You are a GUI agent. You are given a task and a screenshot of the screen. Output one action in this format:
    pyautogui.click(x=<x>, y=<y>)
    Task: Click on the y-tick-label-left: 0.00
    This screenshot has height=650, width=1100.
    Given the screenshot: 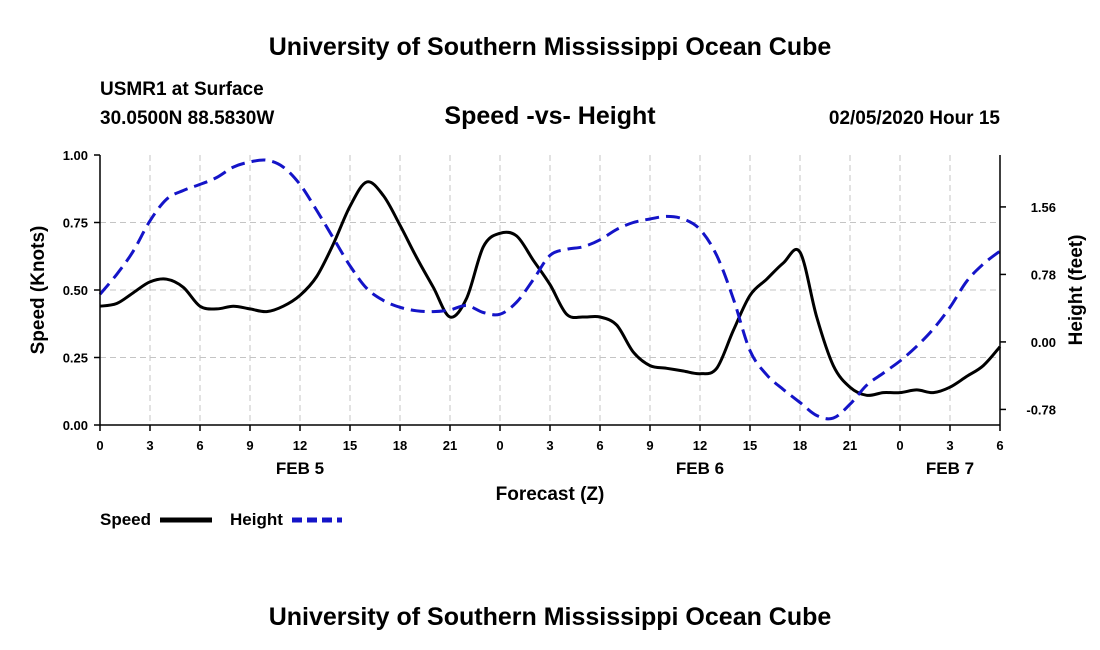 What is the action you would take?
    pyautogui.click(x=75, y=425)
    